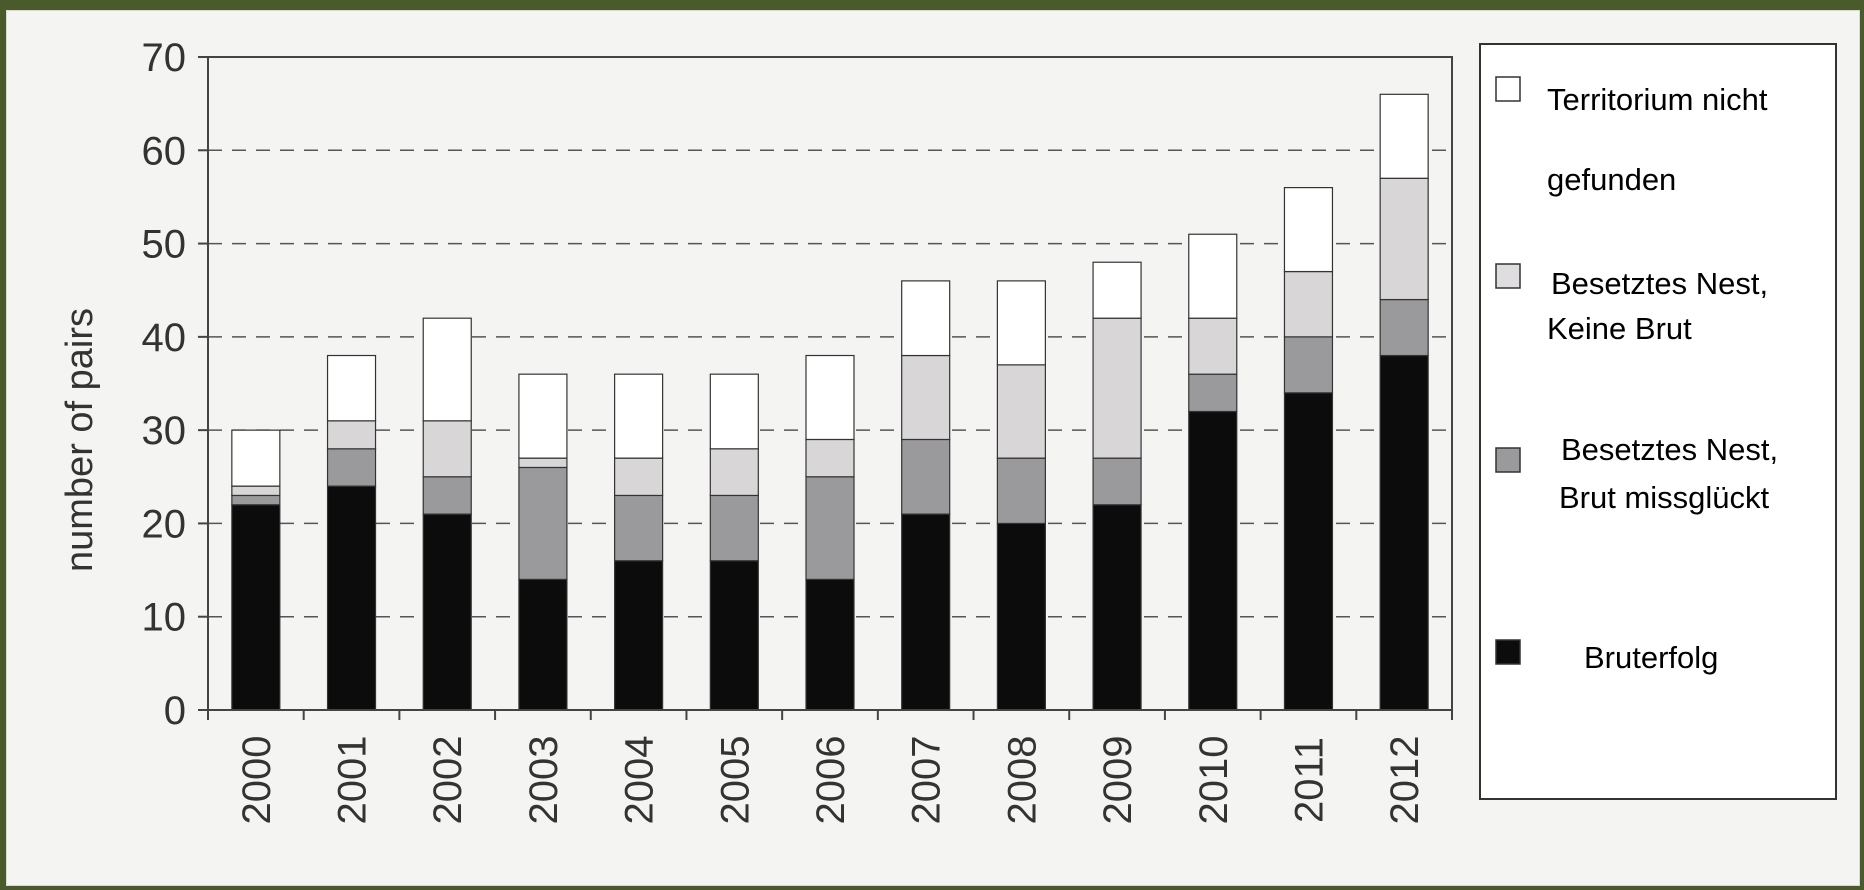  I want to click on y-tick-label: 60, so click(164, 151).